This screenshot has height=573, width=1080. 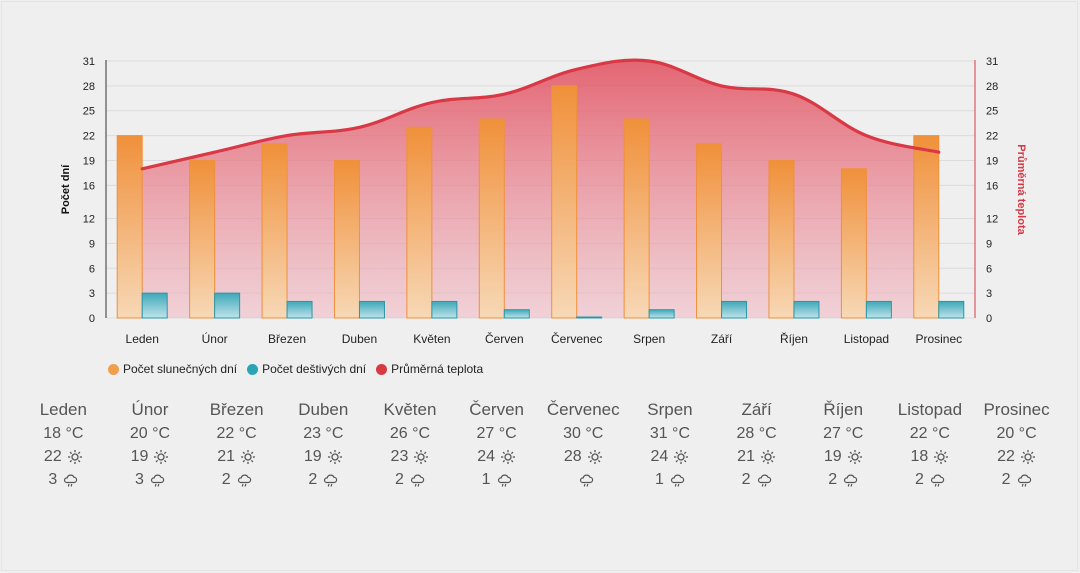 I want to click on month-sunny-days: 22, so click(x=63, y=456).